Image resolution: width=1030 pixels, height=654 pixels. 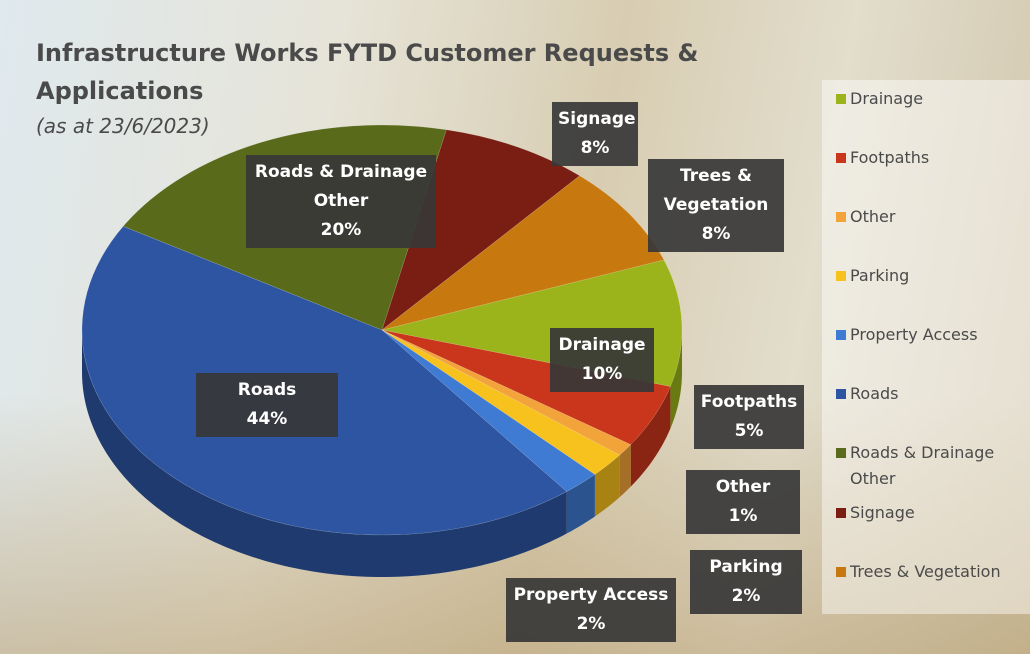 I want to click on legend-item: Roads, so click(x=931, y=394).